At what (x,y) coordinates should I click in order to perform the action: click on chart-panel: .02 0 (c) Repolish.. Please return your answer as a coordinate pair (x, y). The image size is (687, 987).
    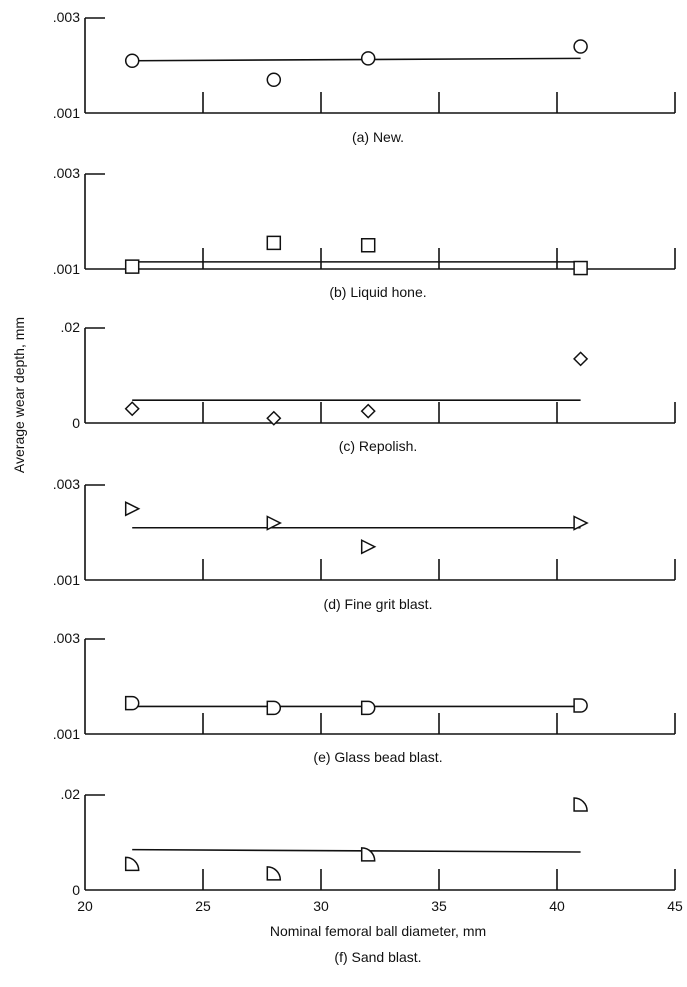
    Looking at the image, I should click on (368, 386).